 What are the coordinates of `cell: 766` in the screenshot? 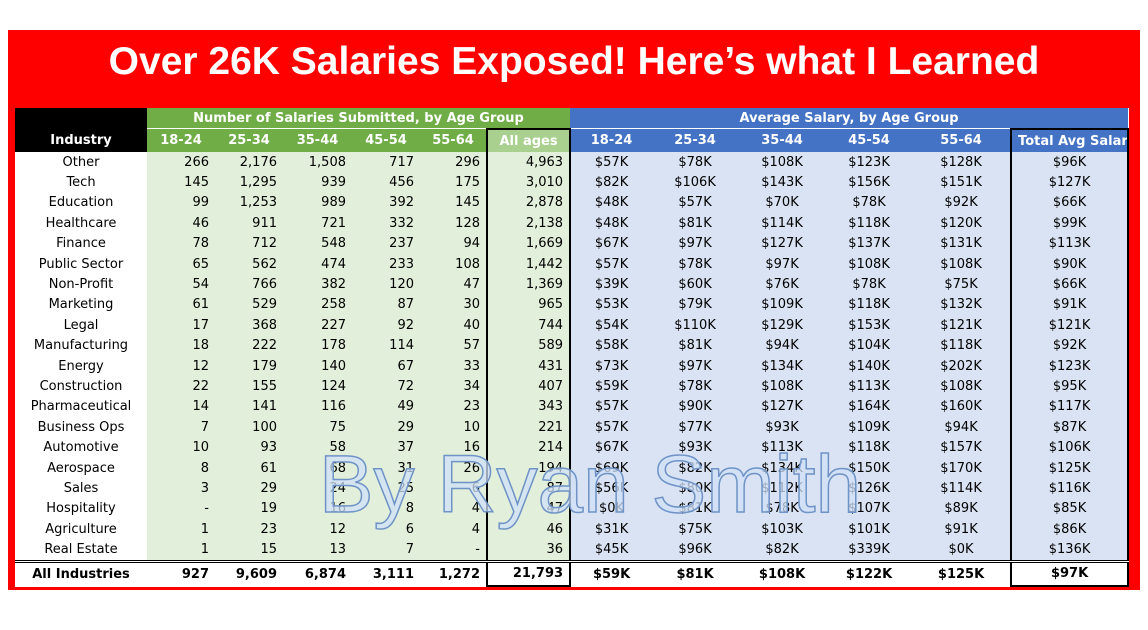 It's located at (249, 284).